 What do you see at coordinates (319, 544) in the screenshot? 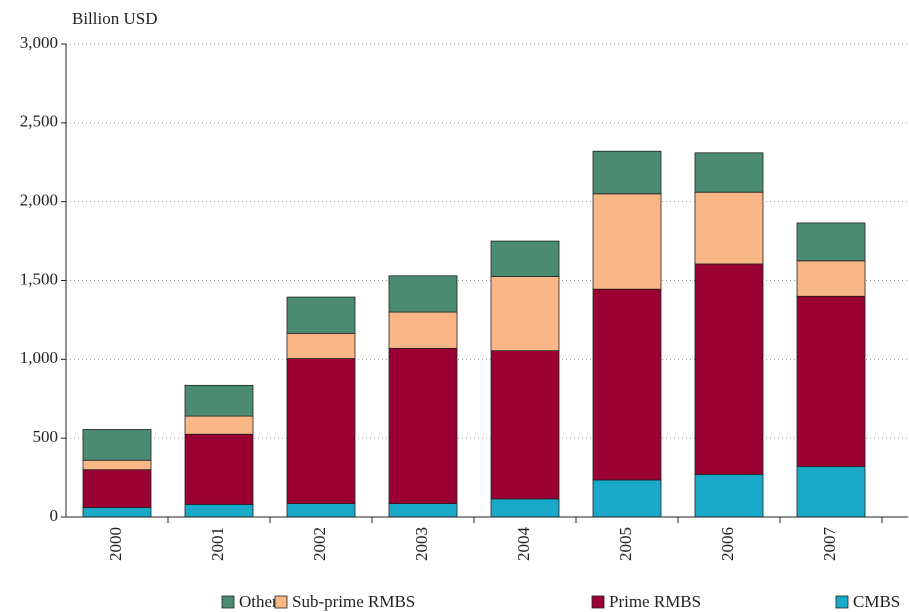
I see `x-tick-label: 2002` at bounding box center [319, 544].